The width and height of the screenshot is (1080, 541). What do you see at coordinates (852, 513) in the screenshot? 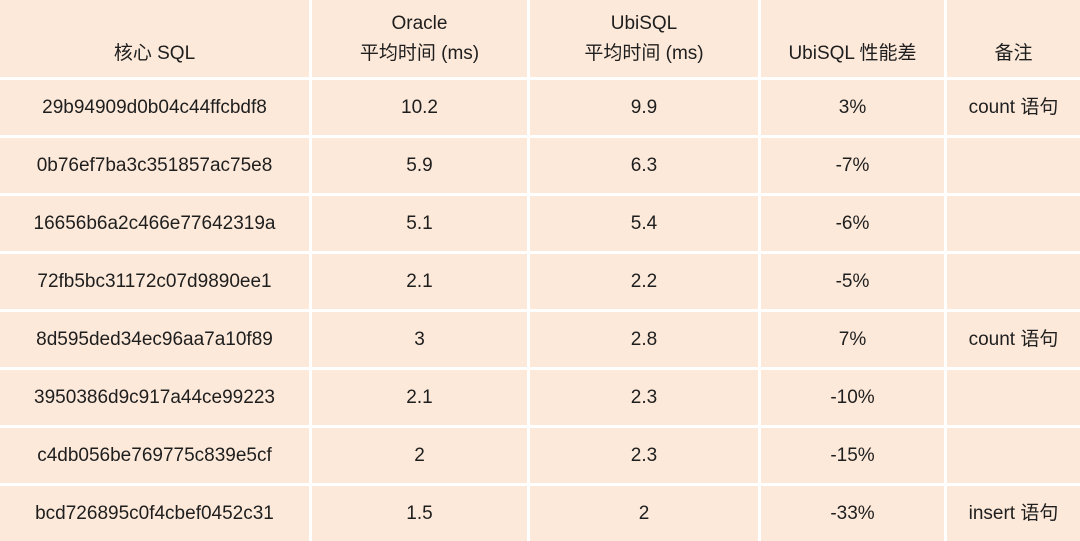
I see `diff-cell: -33%` at bounding box center [852, 513].